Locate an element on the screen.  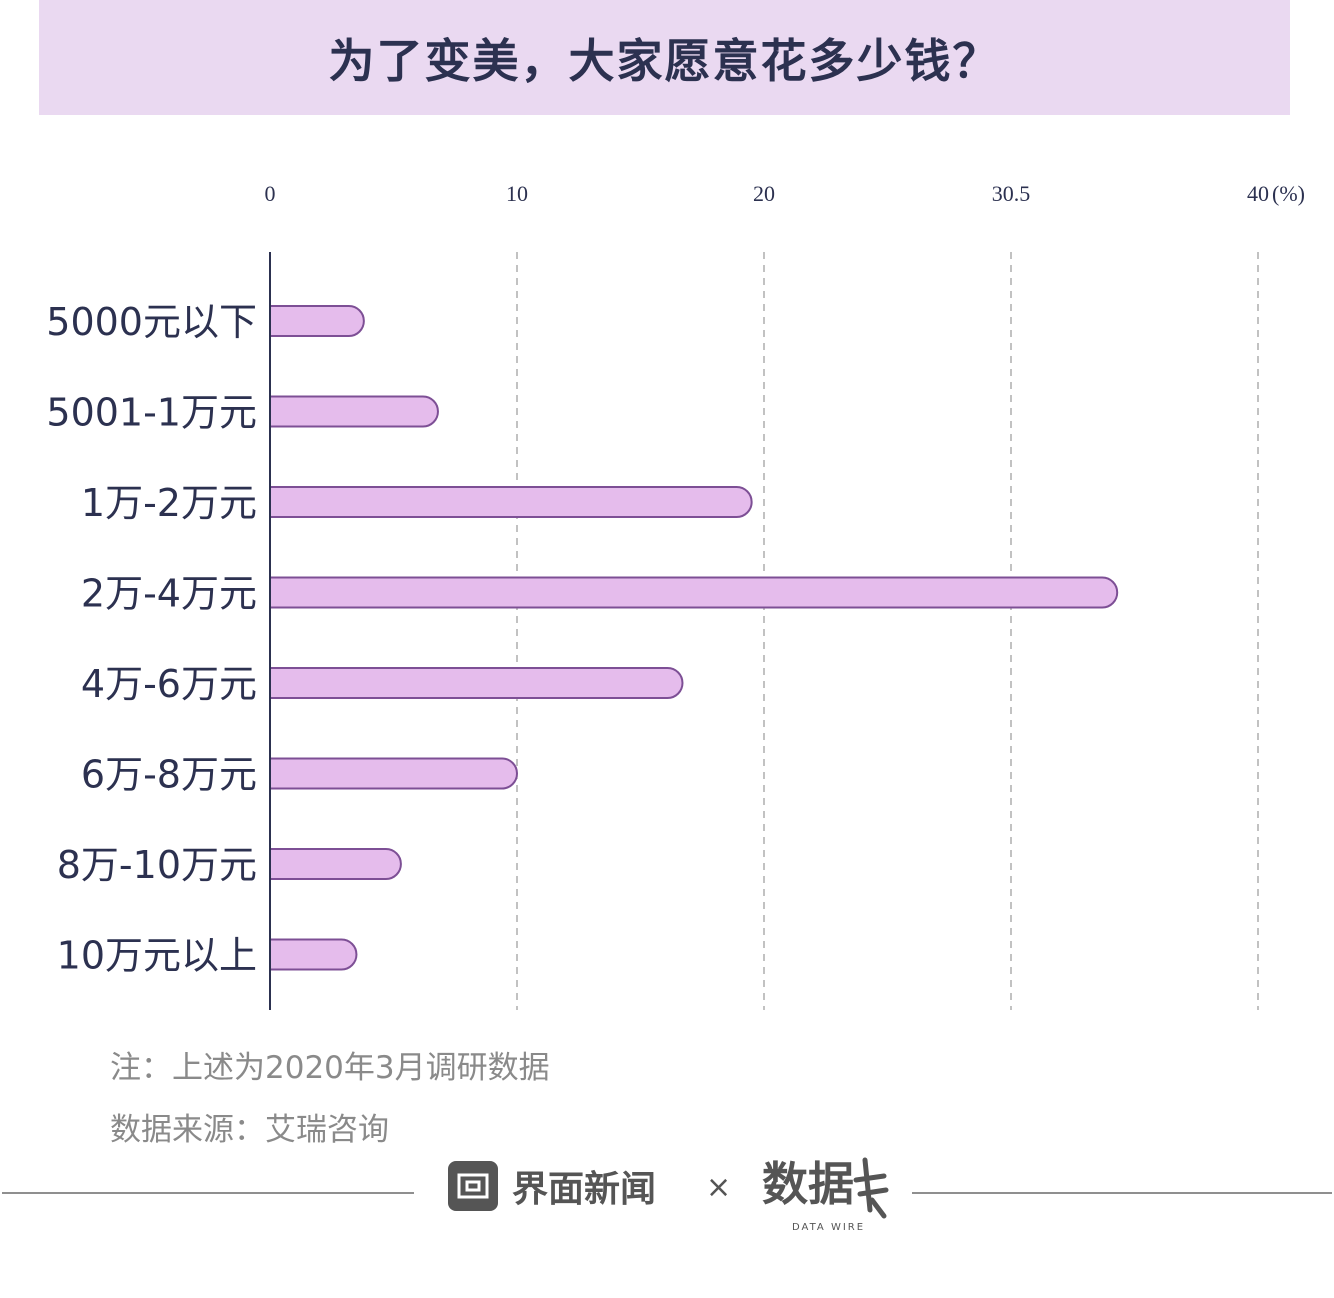
data-source: 数据来源：艾瑞咨询 is located at coordinates (249, 1130).